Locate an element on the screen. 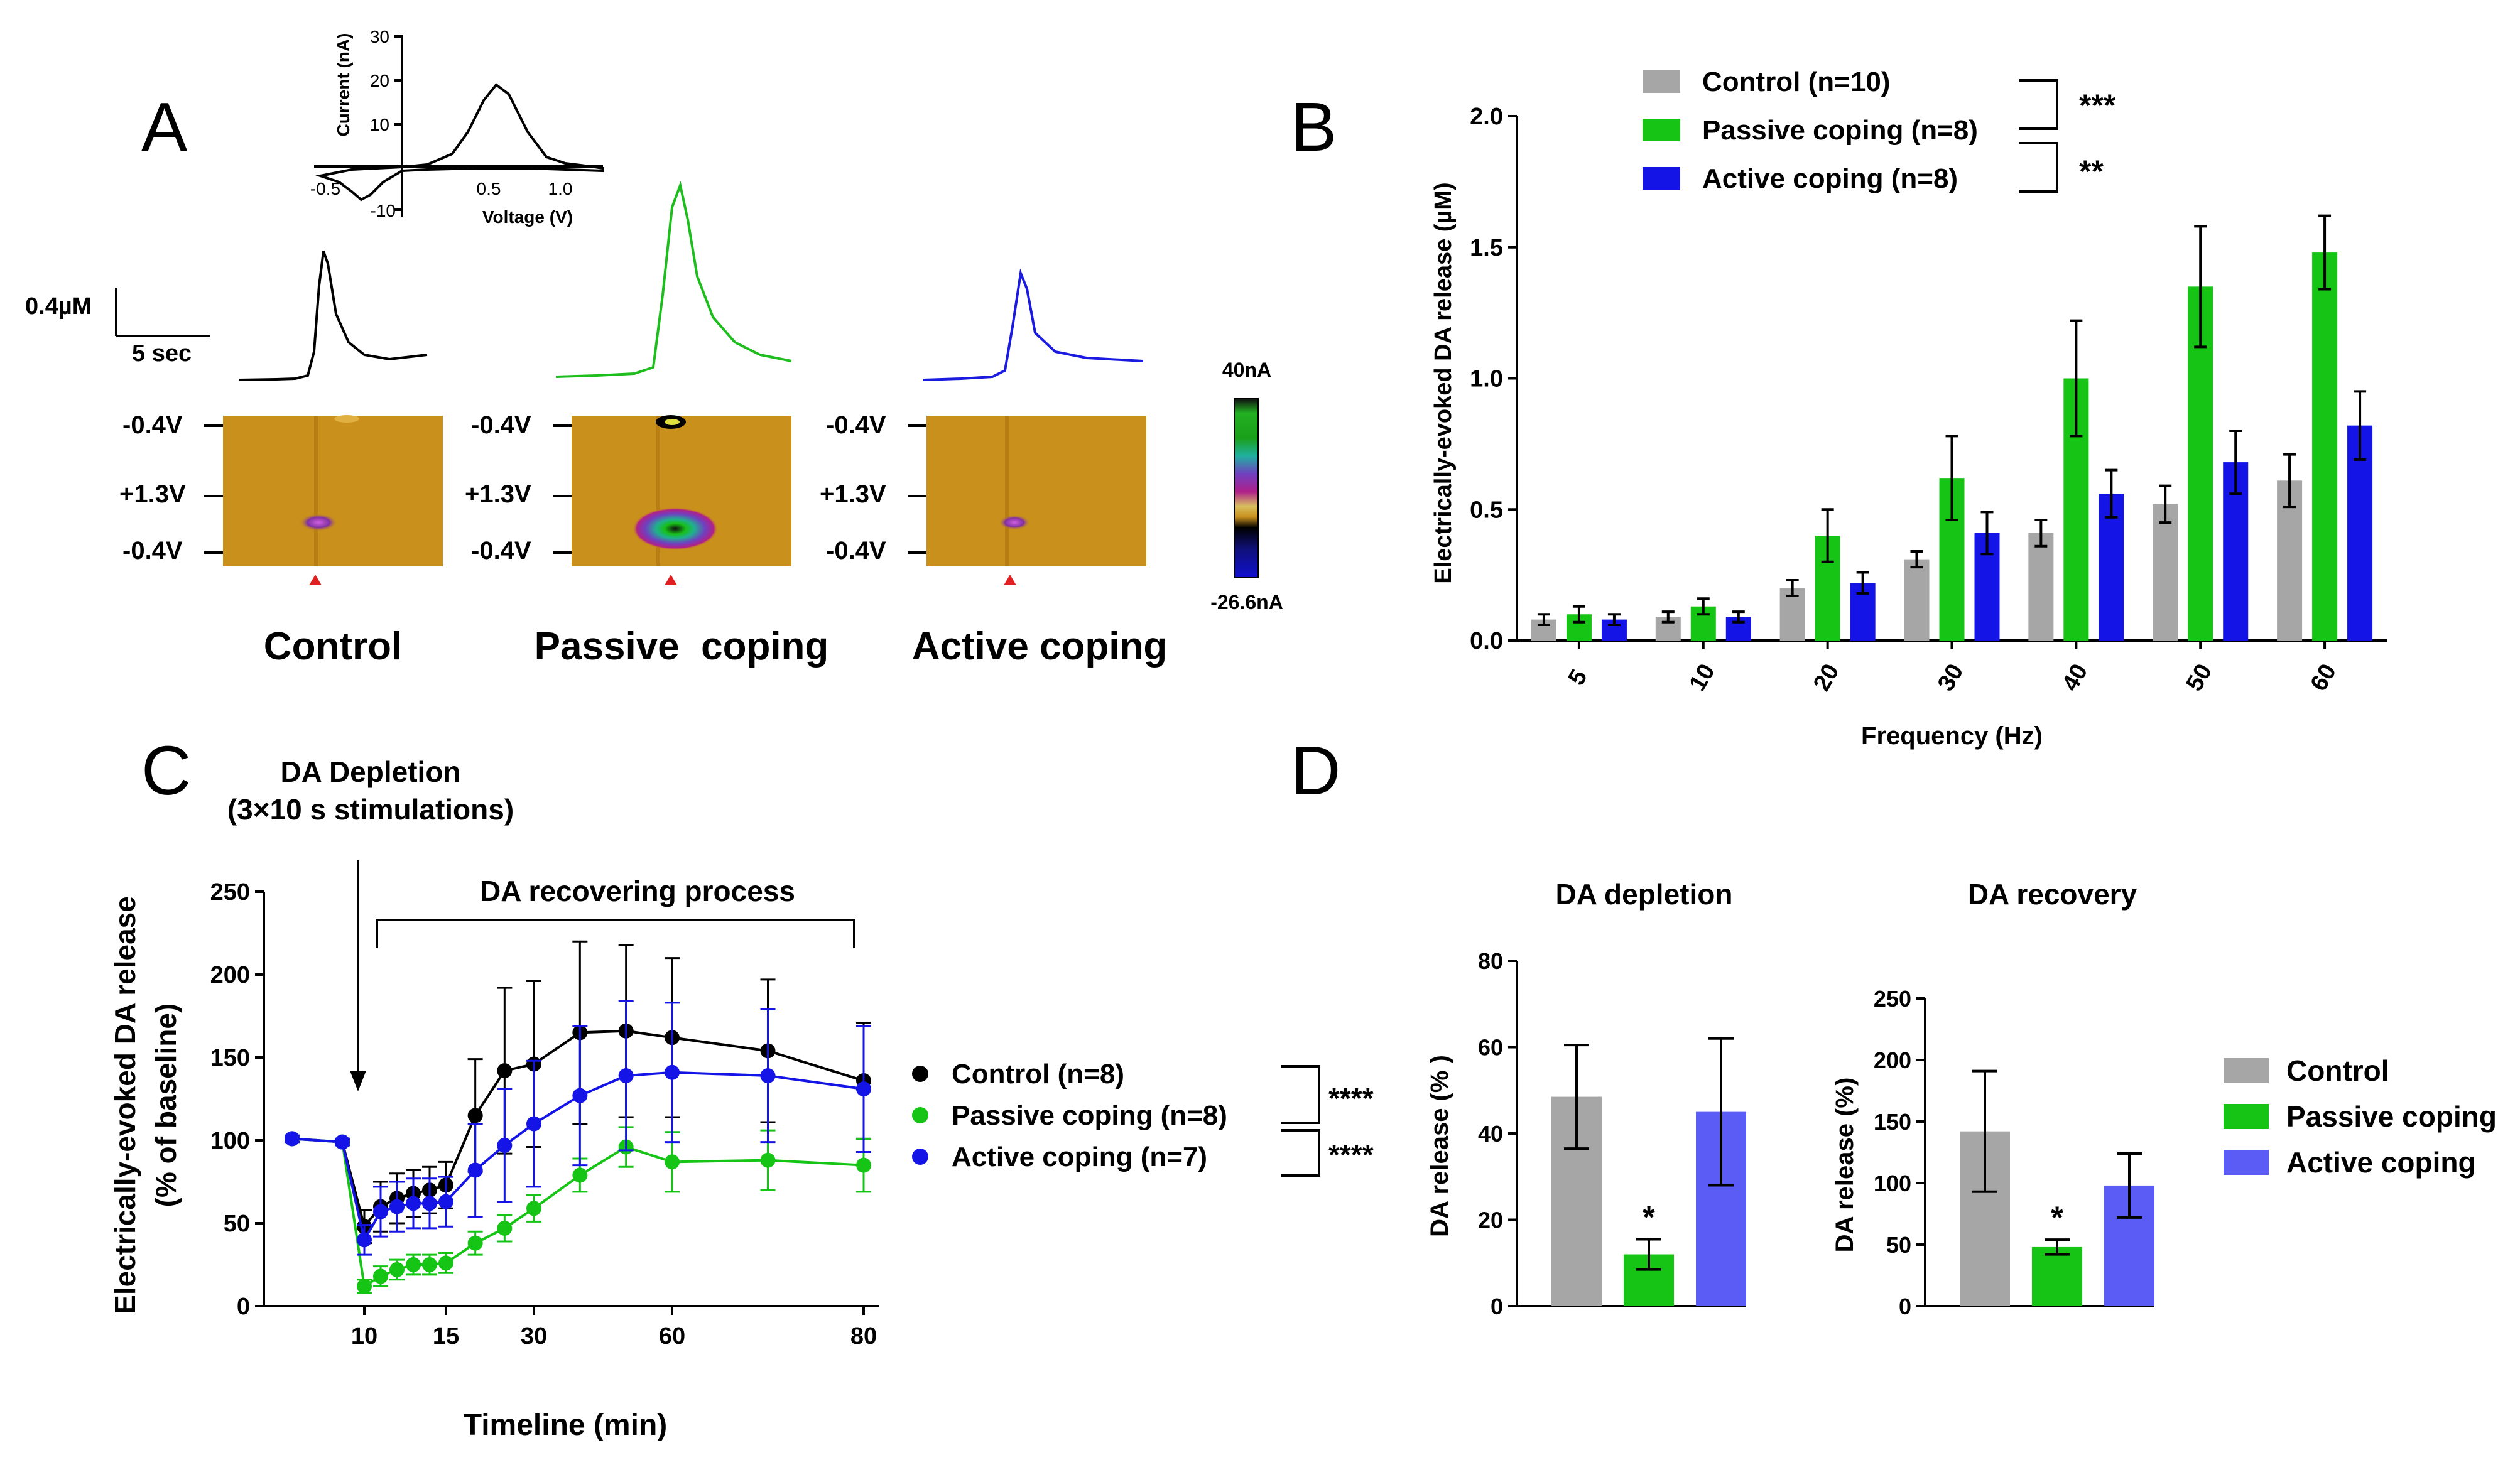 The image size is (2520, 1460). y-tick-label: 250 is located at coordinates (230, 892).